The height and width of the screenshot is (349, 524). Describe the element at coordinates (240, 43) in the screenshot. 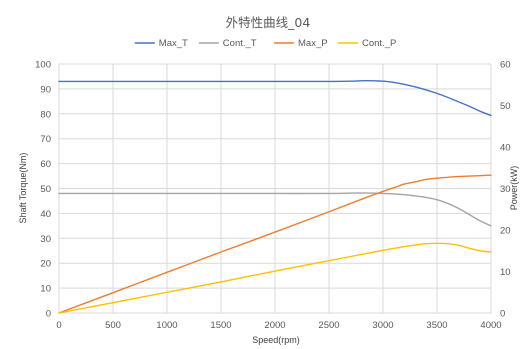

I see `legend-label-cont-t: Cont._T` at that location.